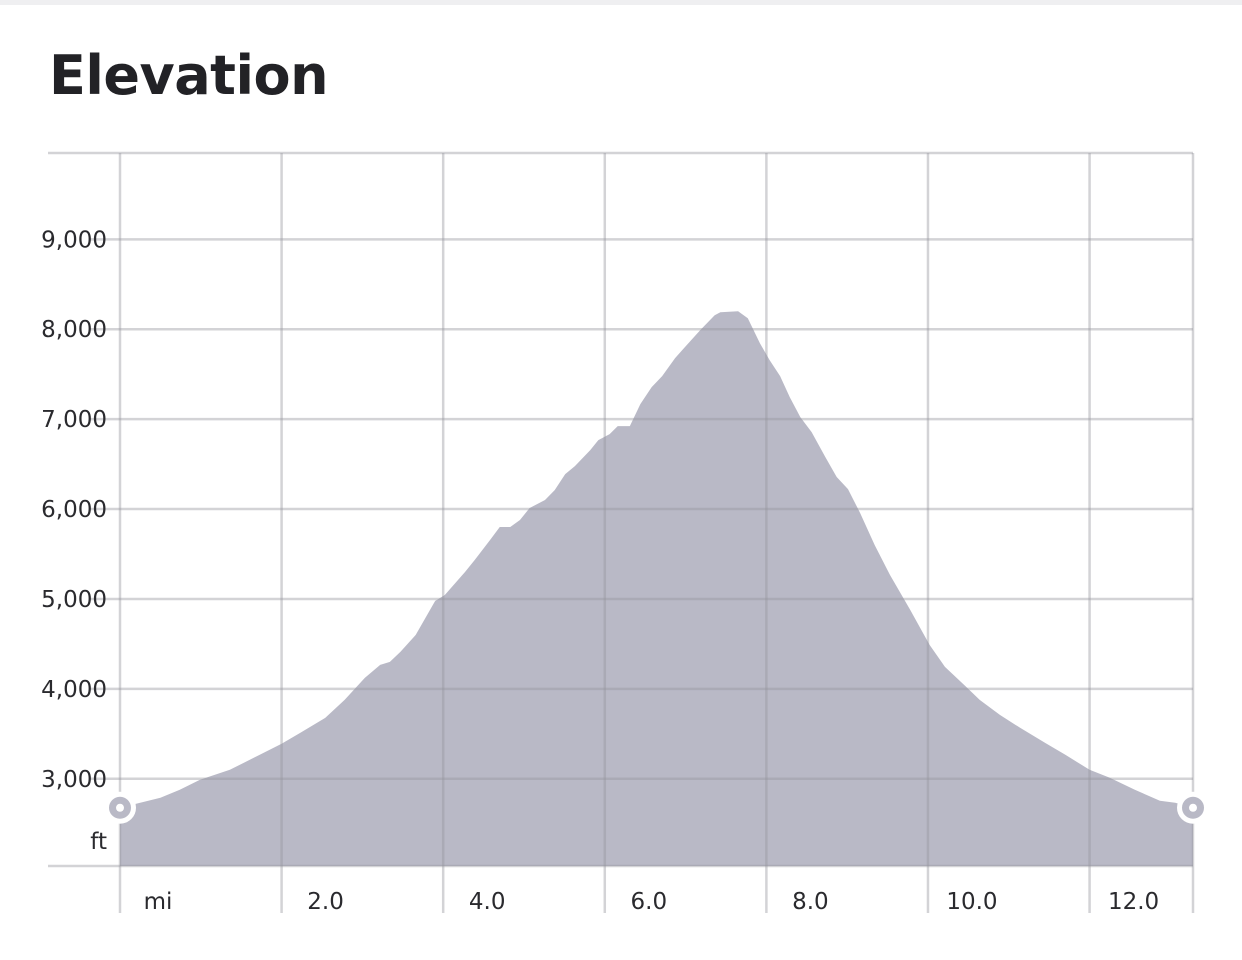  What do you see at coordinates (621, 2) in the screenshot?
I see `top-bar` at bounding box center [621, 2].